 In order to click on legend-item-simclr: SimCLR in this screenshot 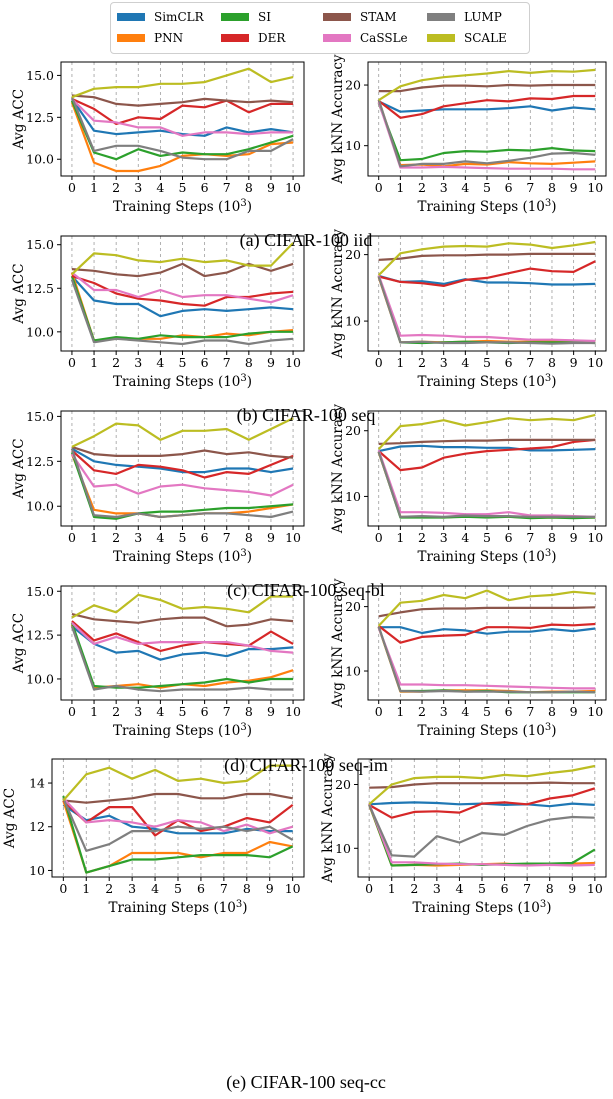, I will do `click(160, 17)`.